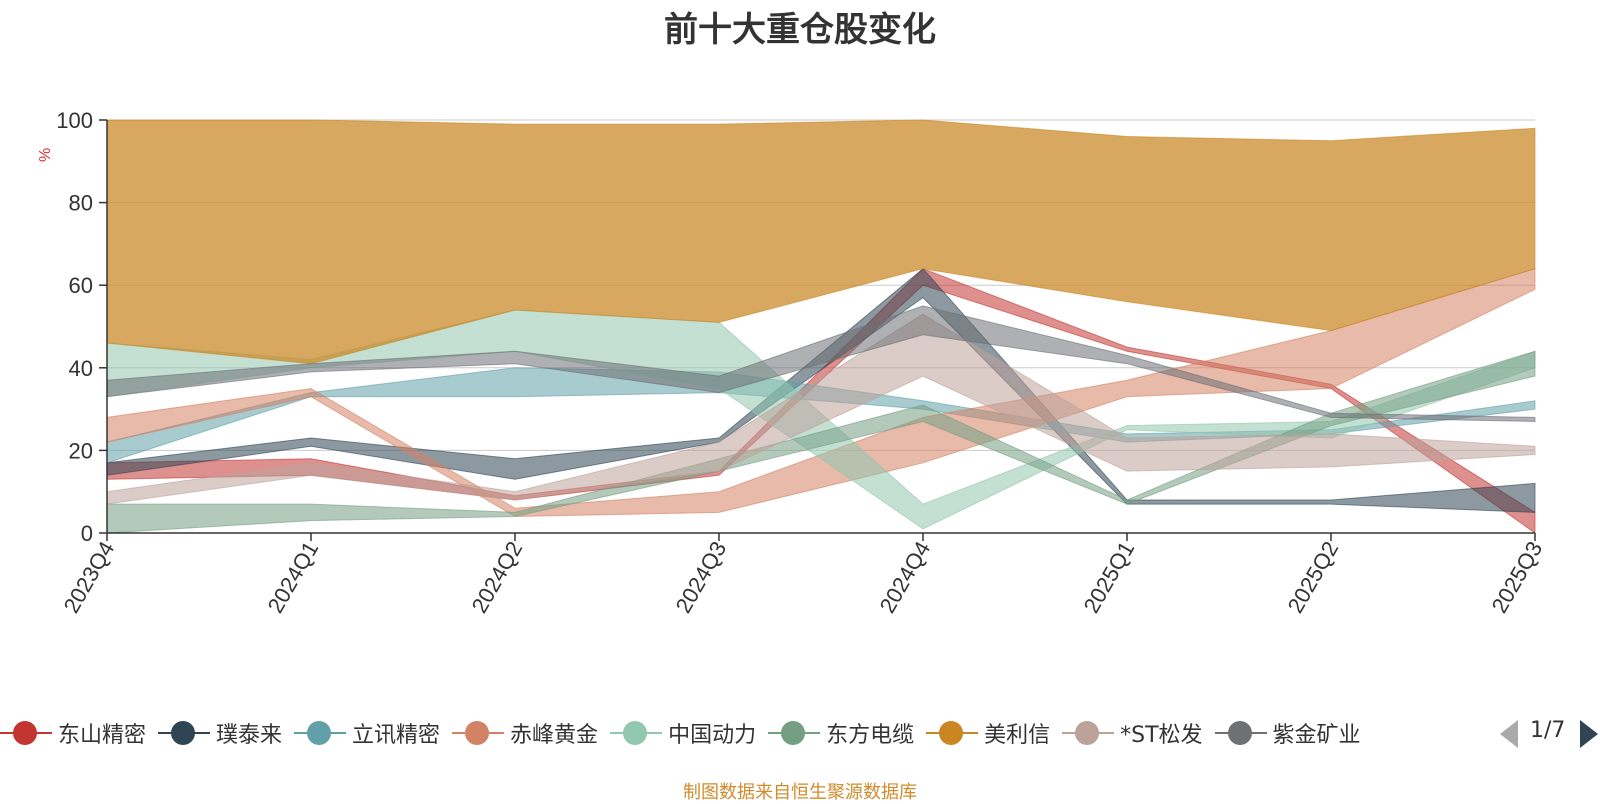 The height and width of the screenshot is (804, 1600). Describe the element at coordinates (554, 735) in the screenshot. I see `legend-label: 赤峰黄金` at that location.